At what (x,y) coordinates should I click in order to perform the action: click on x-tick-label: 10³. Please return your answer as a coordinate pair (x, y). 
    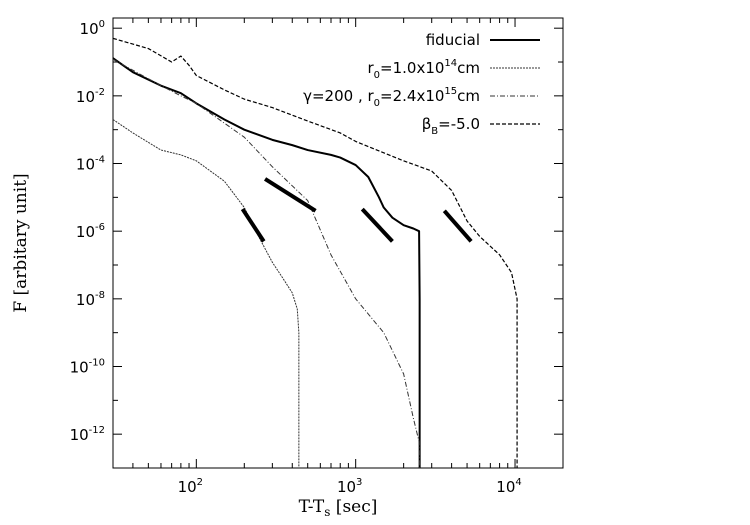
    Looking at the image, I should click on (349, 486).